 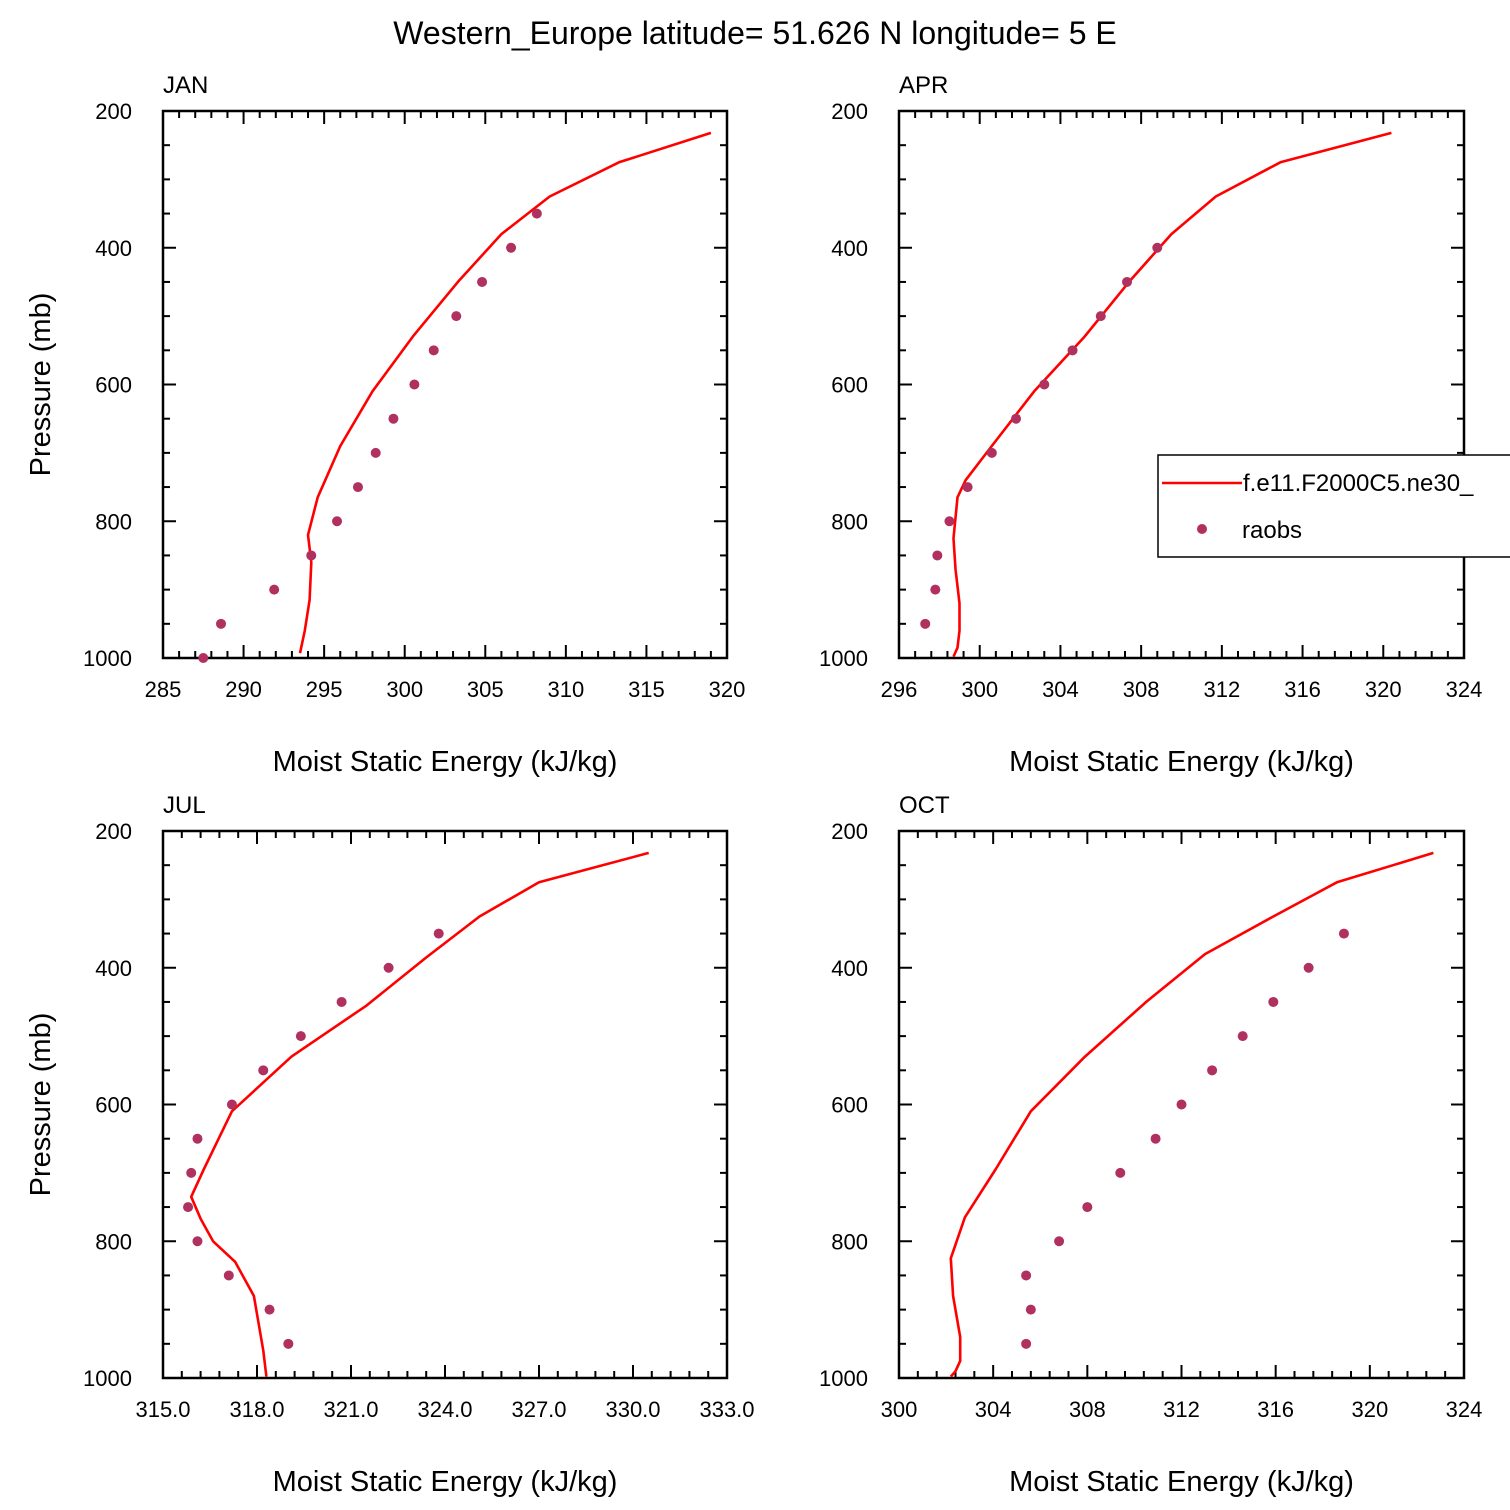 What do you see at coordinates (444, 1409) in the screenshot?
I see `x-tick-label: 324.0` at bounding box center [444, 1409].